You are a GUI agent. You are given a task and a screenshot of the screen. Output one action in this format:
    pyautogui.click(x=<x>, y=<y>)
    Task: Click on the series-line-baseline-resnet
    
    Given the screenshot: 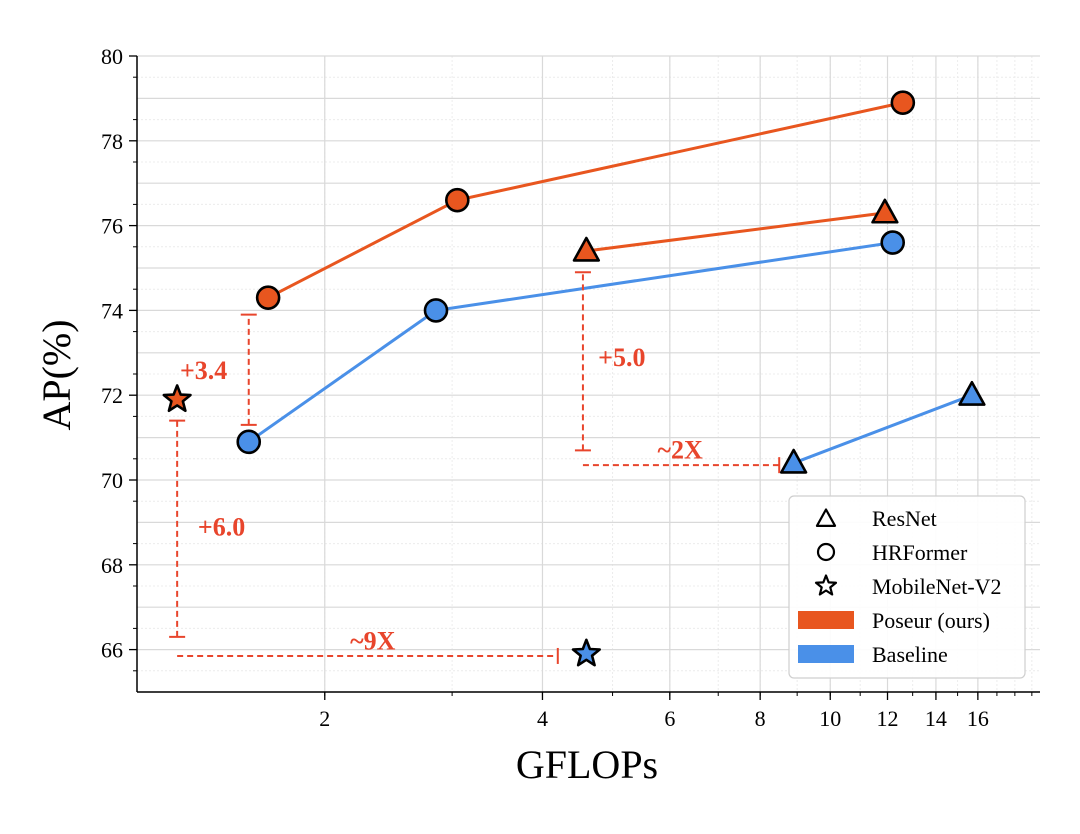 What is the action you would take?
    pyautogui.click(x=883, y=429)
    